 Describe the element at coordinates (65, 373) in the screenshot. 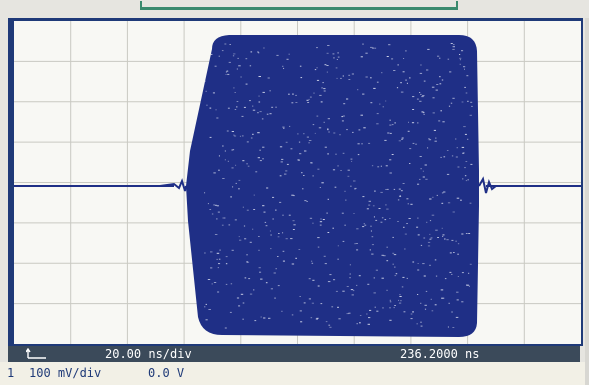

I see `channel-scale: 100 mV/div` at that location.